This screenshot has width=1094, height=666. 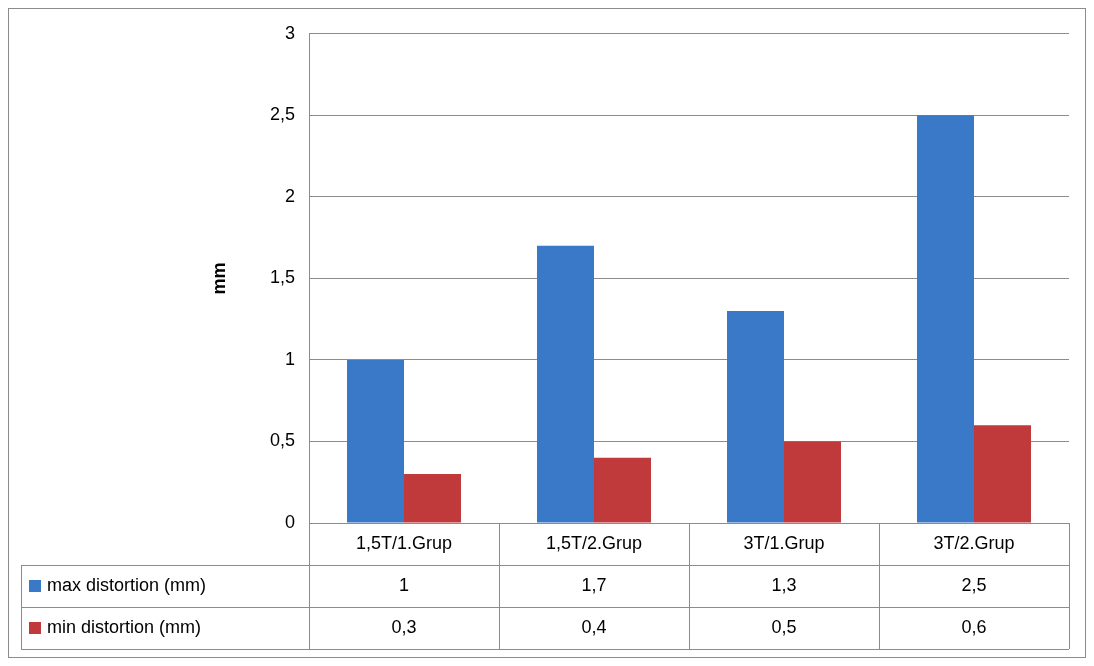 What do you see at coordinates (124, 626) in the screenshot?
I see `legend-label: min distortion (mm)` at bounding box center [124, 626].